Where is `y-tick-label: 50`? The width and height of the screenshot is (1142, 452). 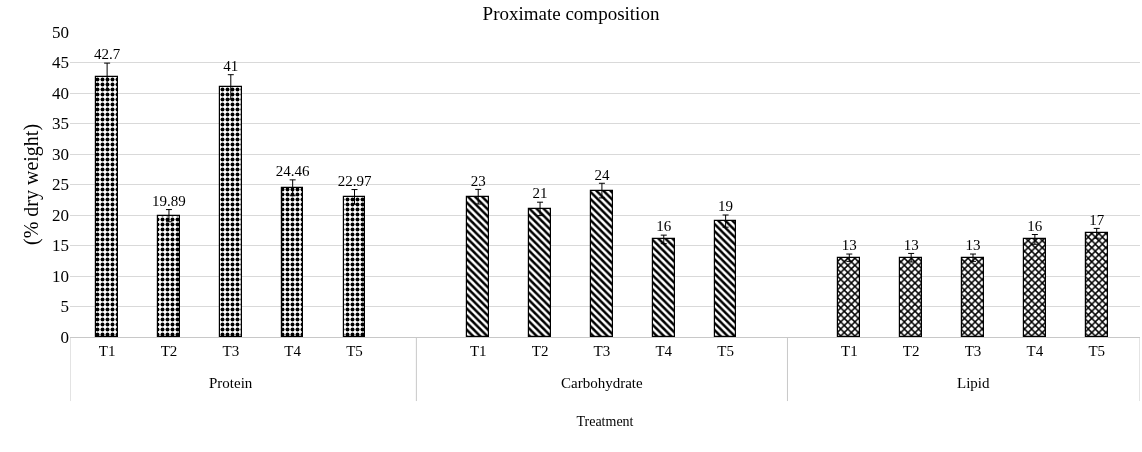 y-tick-label: 50 is located at coordinates (60, 32).